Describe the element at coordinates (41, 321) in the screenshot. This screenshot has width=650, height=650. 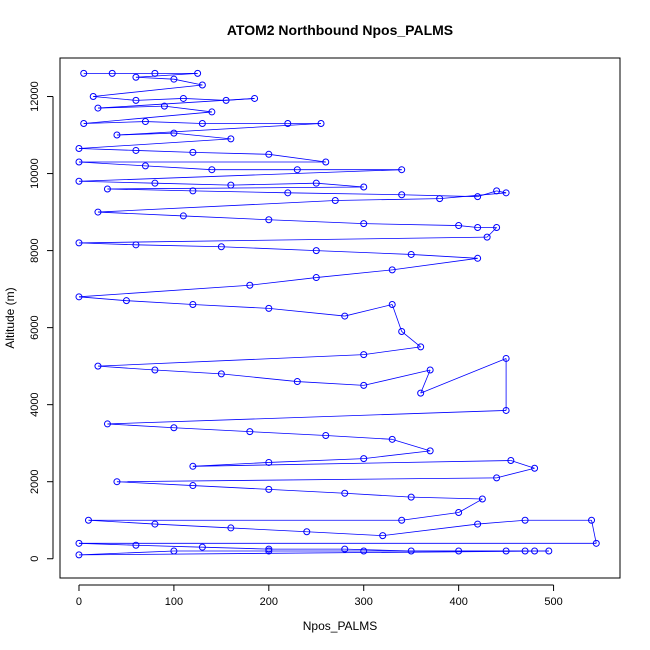
I see `y-axis: 0 2000 4000 6000 8000 10000 12000` at that location.